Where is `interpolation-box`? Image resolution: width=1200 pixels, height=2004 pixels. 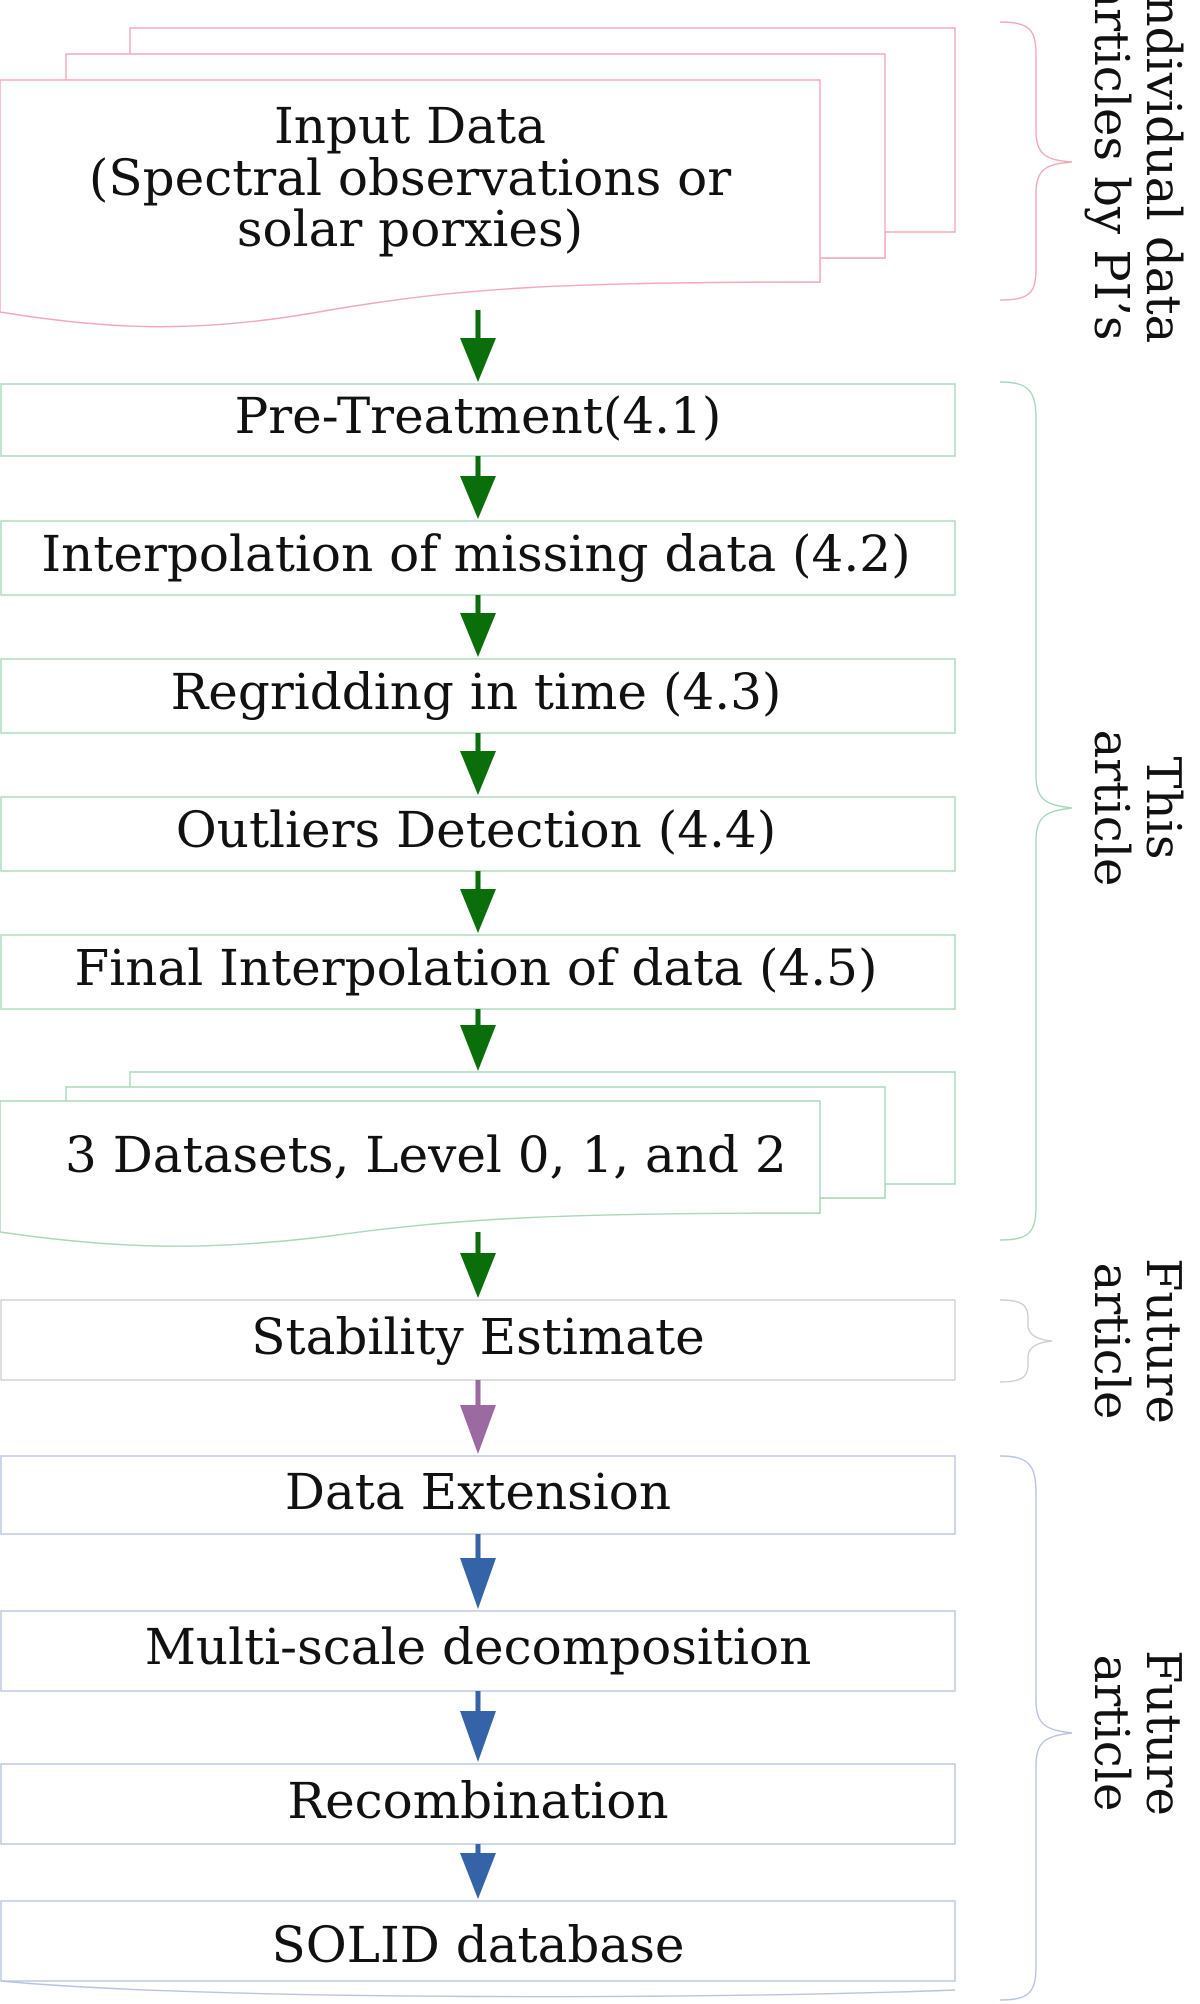
interpolation-box is located at coordinates (478, 558).